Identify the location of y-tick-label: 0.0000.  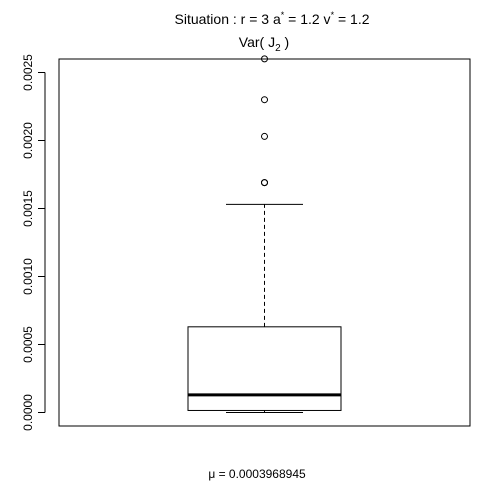
(28, 412).